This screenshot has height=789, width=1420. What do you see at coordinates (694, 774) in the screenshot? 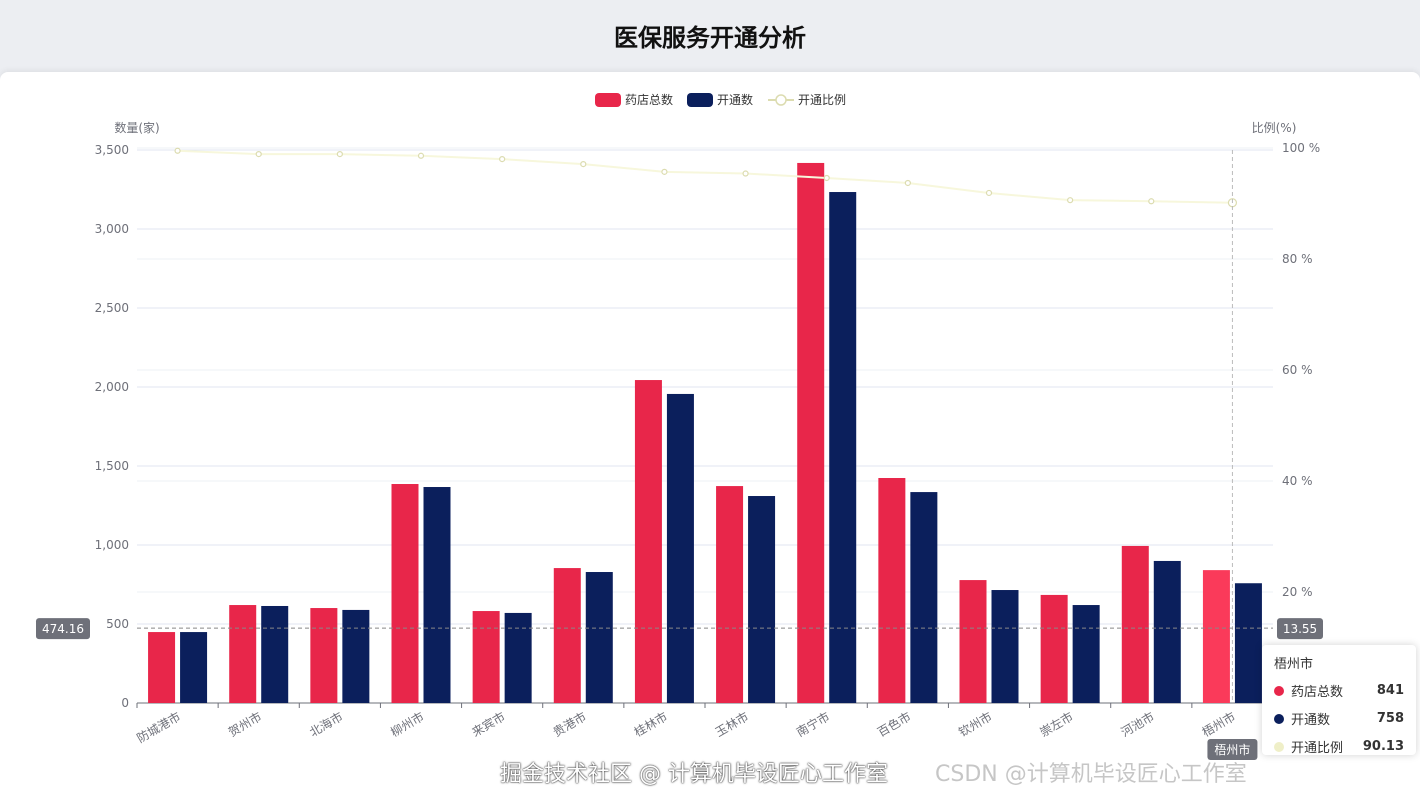
I see `watermark-primary: 掘金技术社区 @ 计算机毕设匠心工作室` at bounding box center [694, 774].